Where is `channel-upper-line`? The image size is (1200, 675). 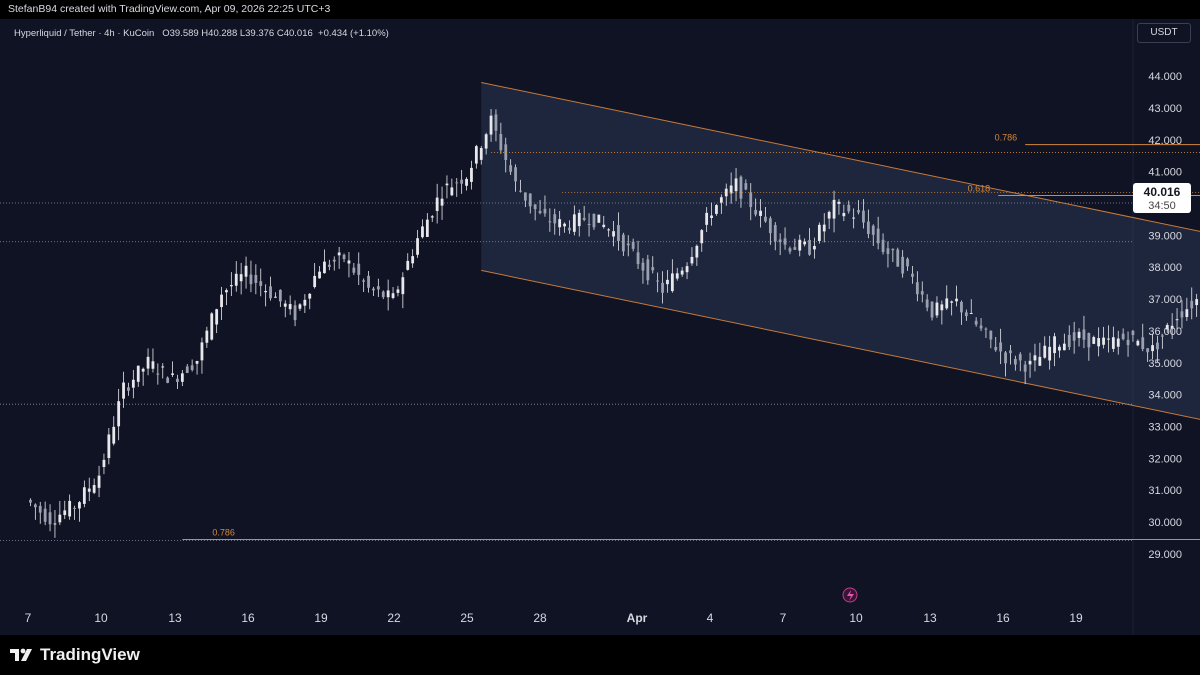 channel-upper-line is located at coordinates (840, 156).